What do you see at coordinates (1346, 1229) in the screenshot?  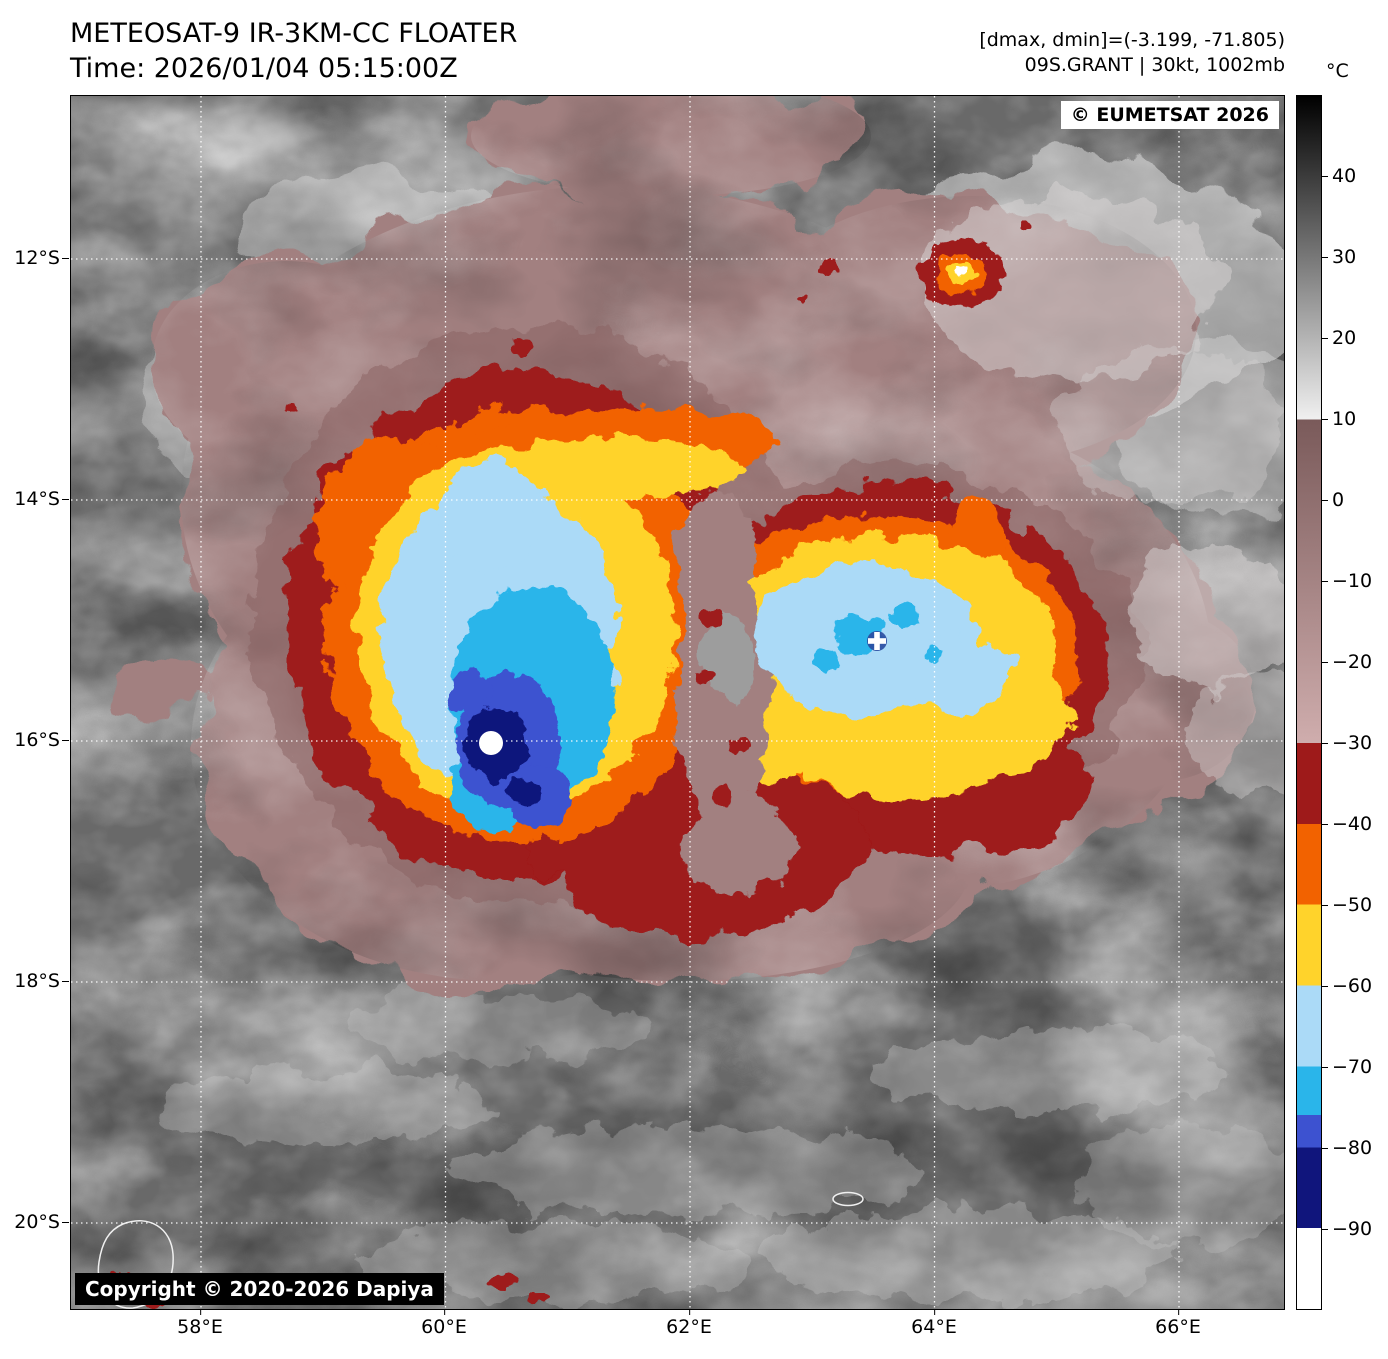 I see `colorbar-tick-label: −90` at bounding box center [1346, 1229].